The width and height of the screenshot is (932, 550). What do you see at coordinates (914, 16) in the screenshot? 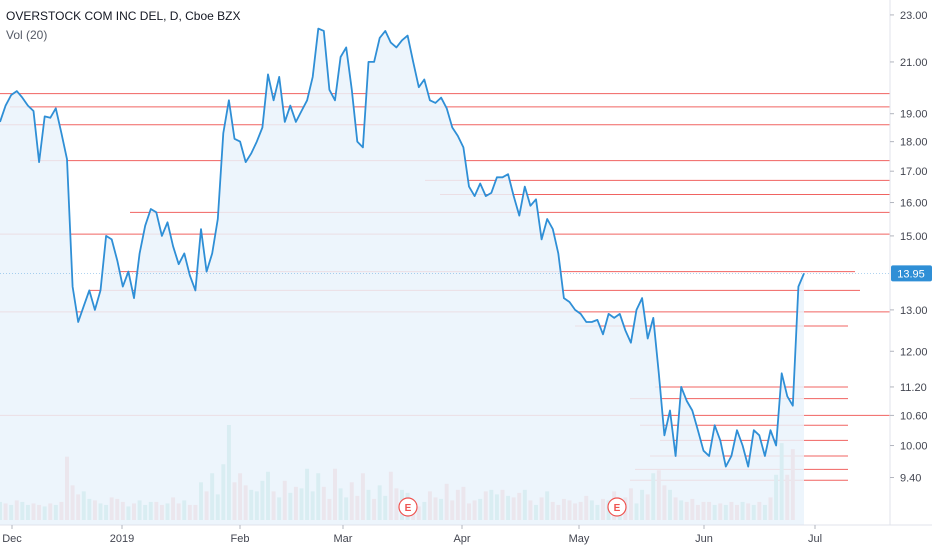
I see `y-tick-label: 23.00` at bounding box center [914, 16].